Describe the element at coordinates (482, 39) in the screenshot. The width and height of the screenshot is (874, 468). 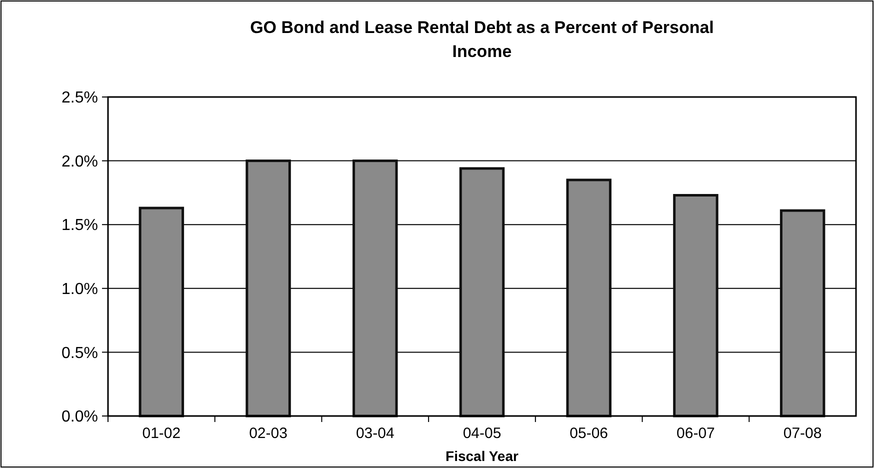
I see `chart-title: GO Bond and Lease Rental Debt as a Percent of Personal Income` at that location.